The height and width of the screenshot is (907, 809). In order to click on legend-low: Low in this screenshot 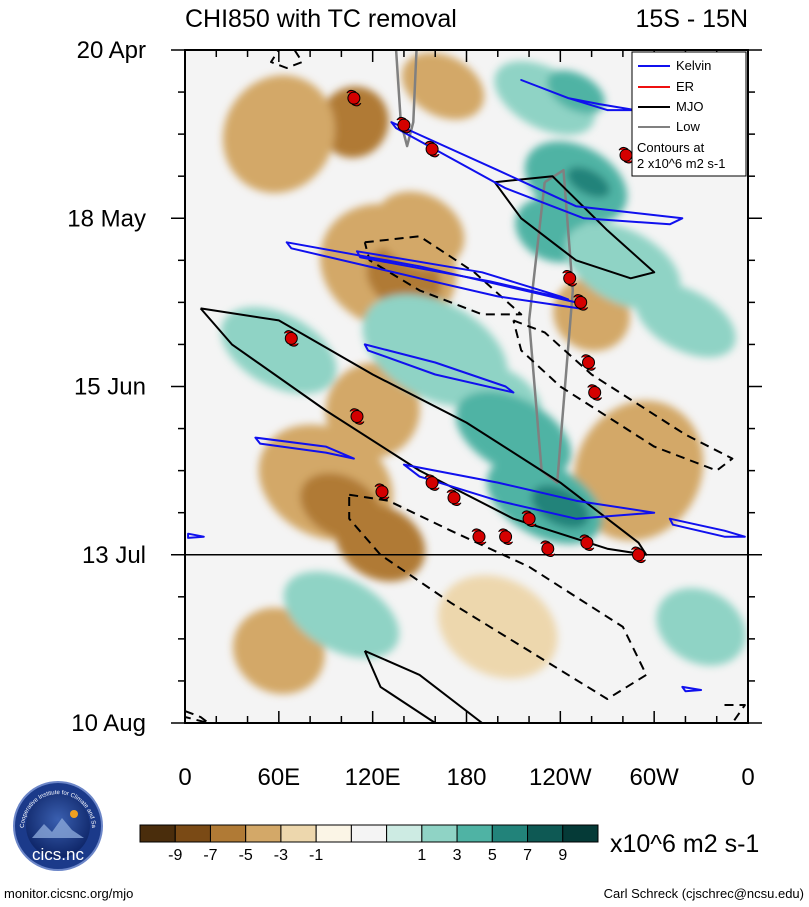, I will do `click(688, 126)`.